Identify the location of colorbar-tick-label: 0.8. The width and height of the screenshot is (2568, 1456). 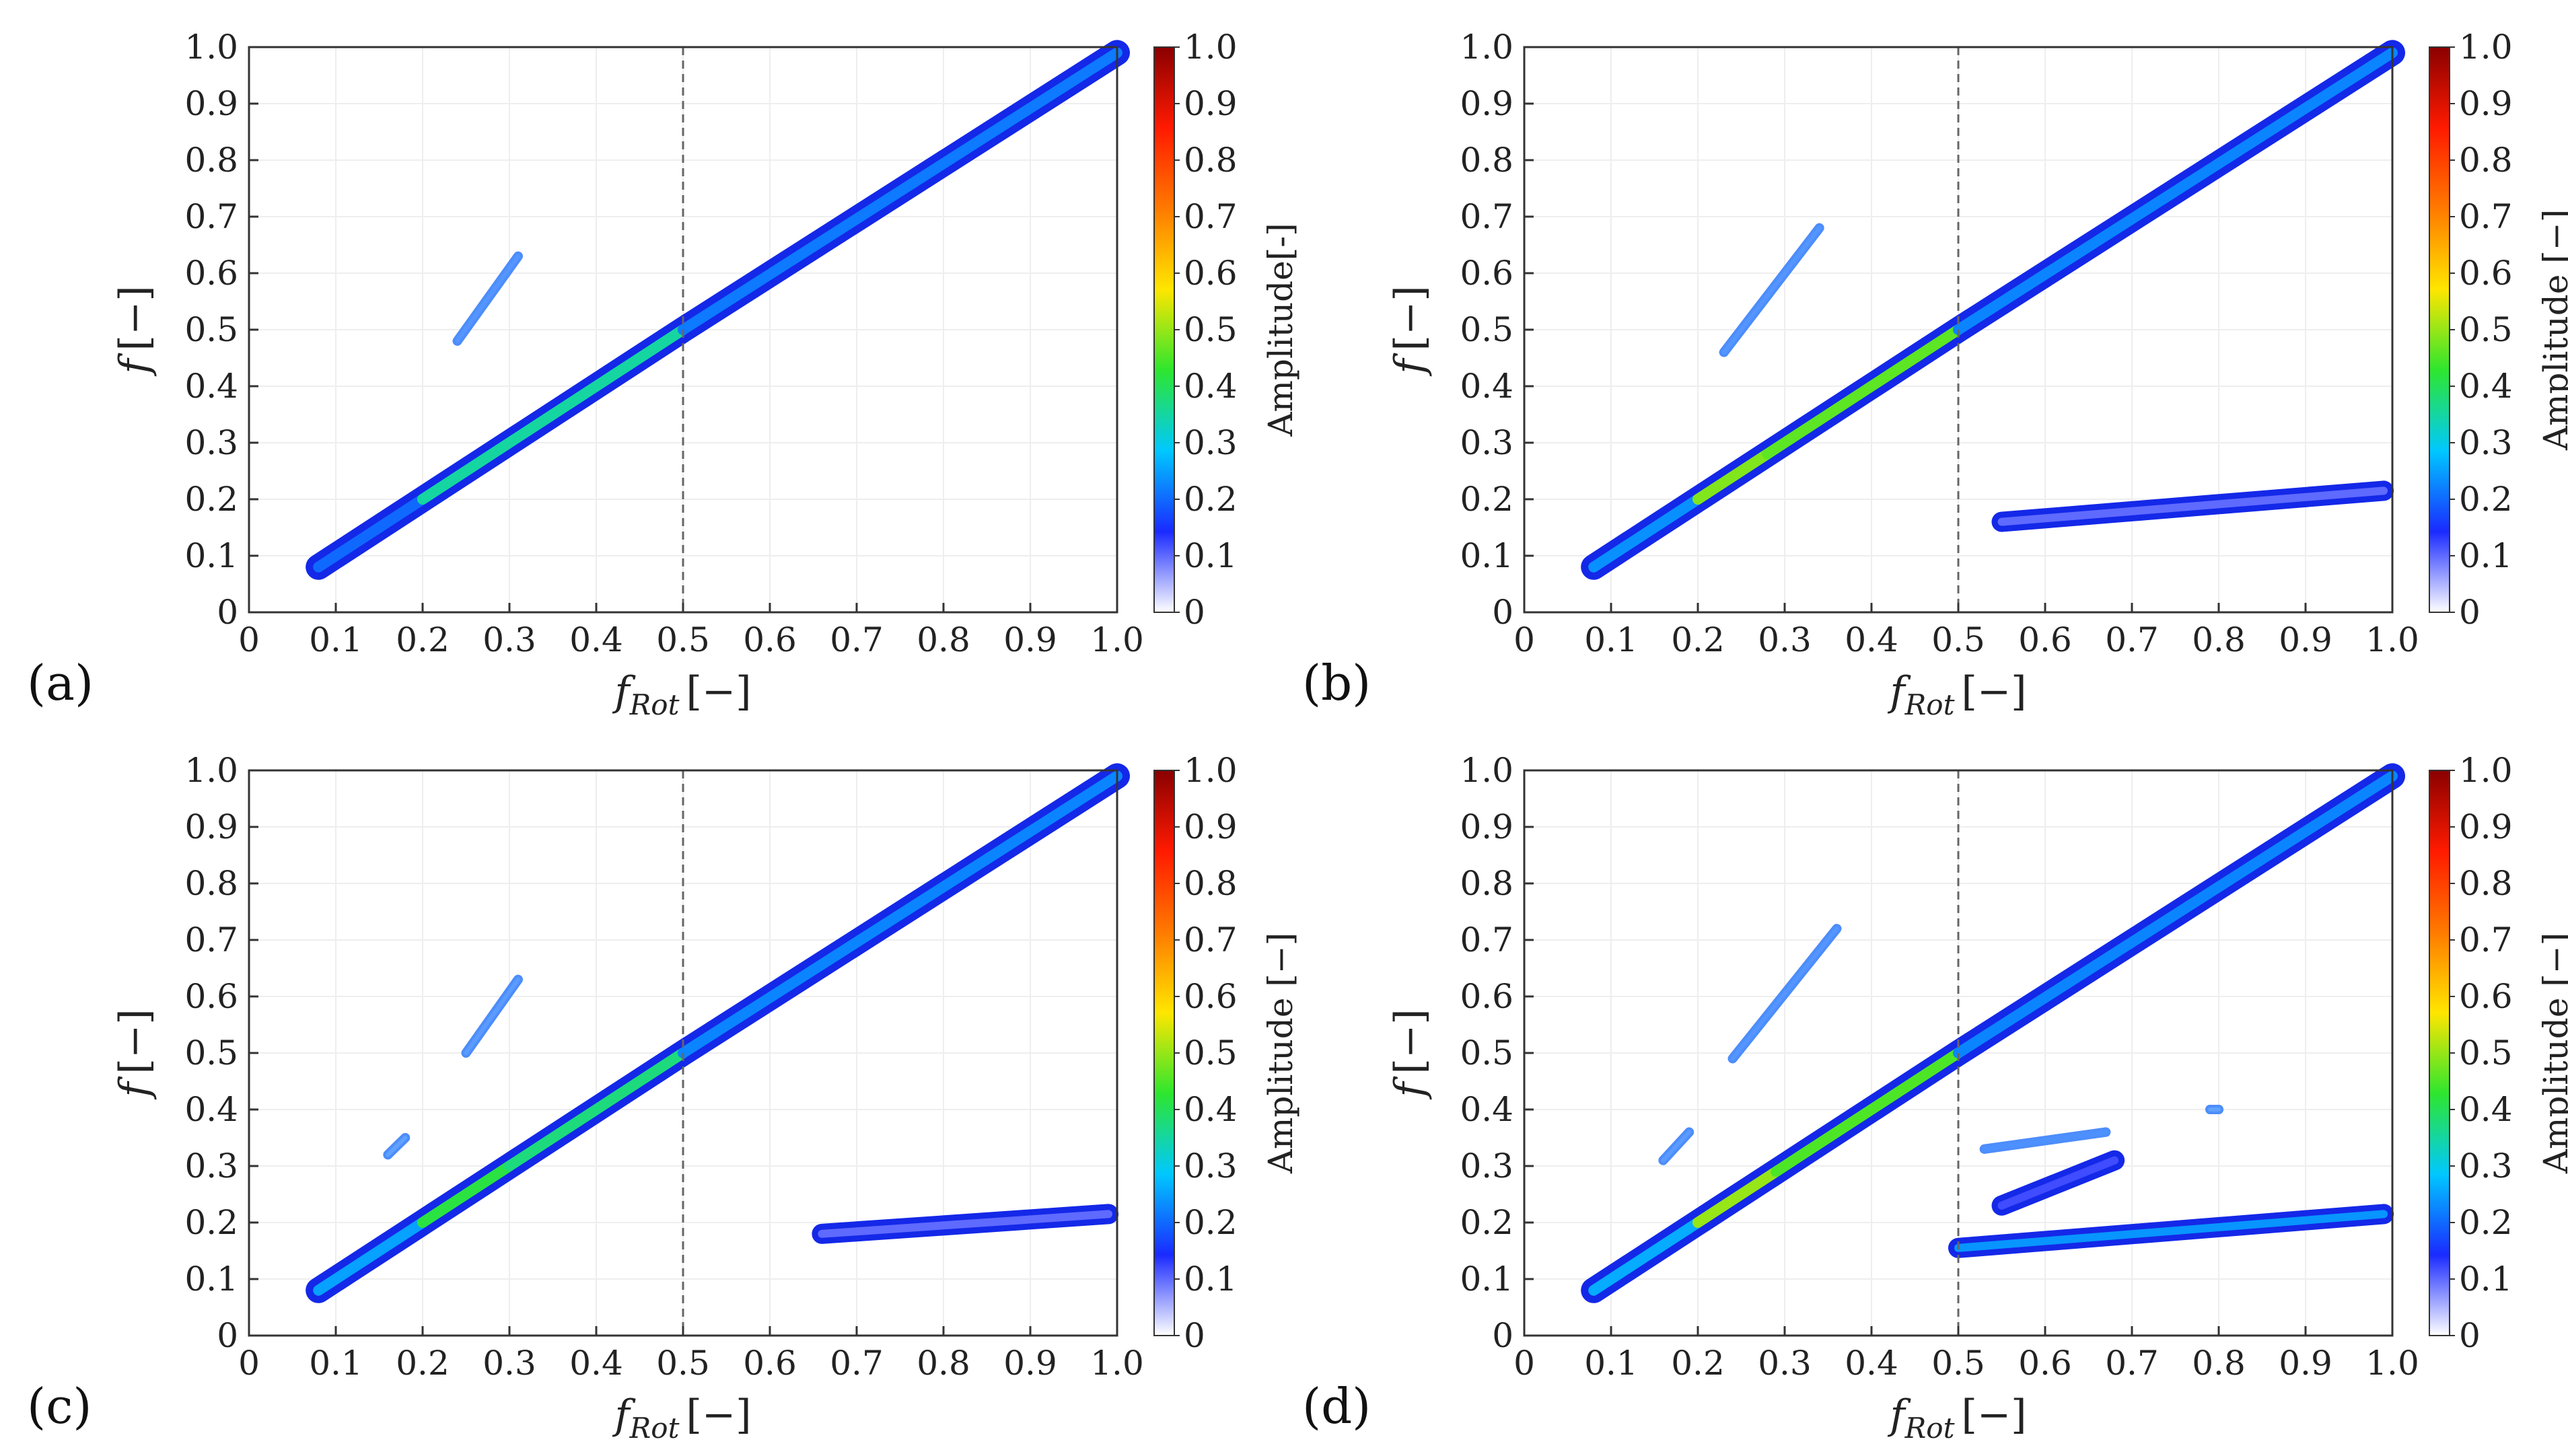
(2486, 160).